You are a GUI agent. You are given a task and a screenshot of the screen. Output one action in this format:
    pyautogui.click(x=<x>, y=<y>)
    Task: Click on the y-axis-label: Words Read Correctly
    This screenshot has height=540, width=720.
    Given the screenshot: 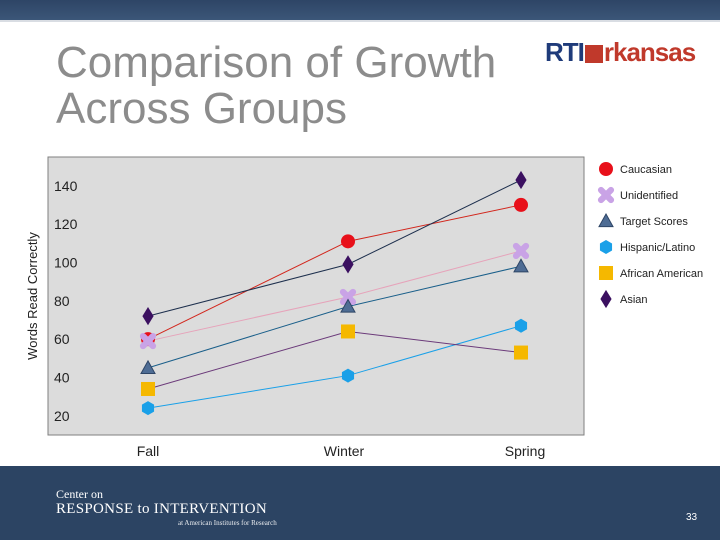 What is the action you would take?
    pyautogui.click(x=32, y=296)
    